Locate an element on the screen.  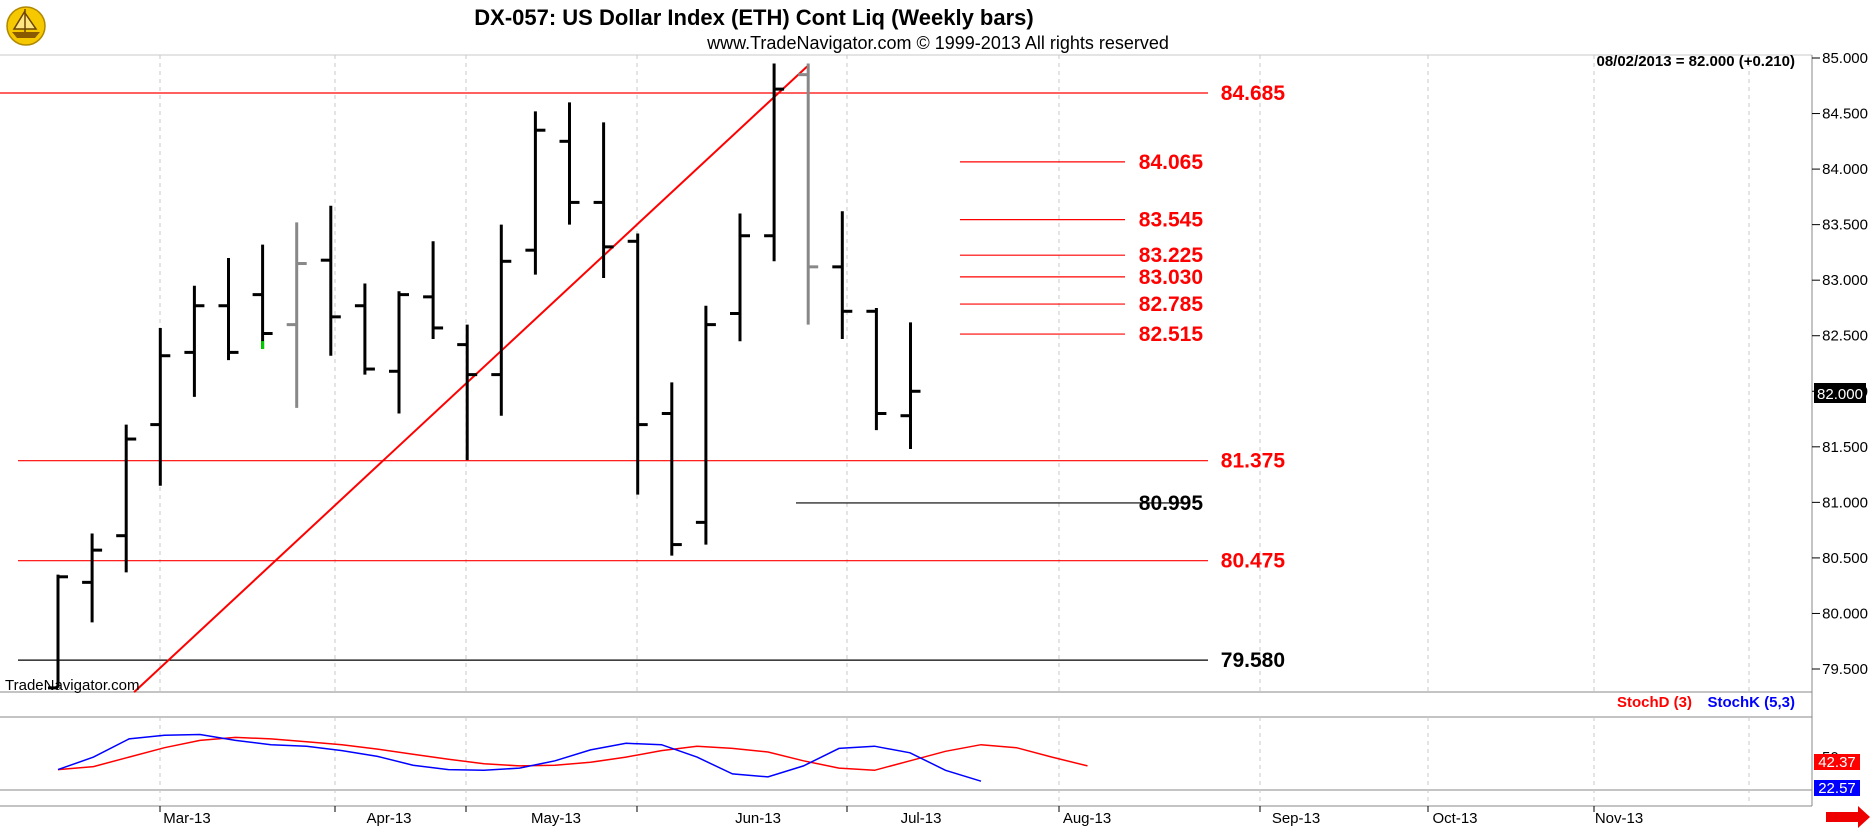
level-label: 81.375 is located at coordinates (1253, 461).